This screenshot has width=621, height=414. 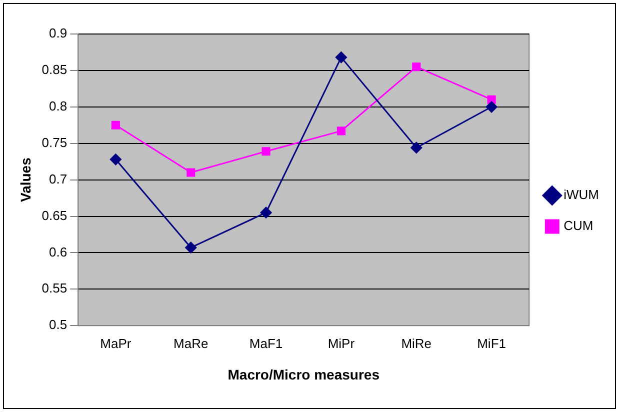 I want to click on y-tick-label: 0.8, so click(x=58, y=106).